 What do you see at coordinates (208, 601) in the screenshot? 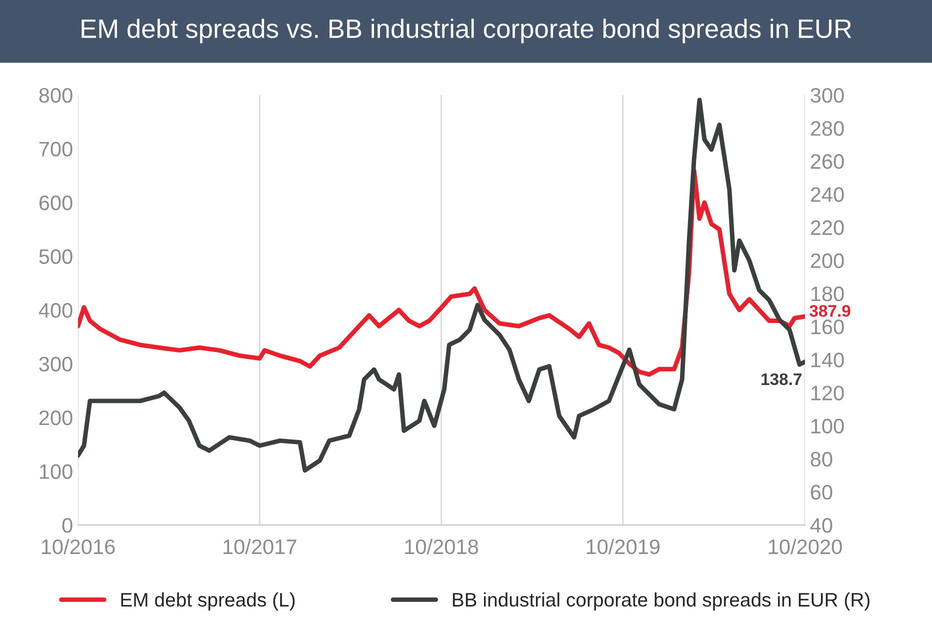
I see `legend-label: EM debt spreads (L)` at bounding box center [208, 601].